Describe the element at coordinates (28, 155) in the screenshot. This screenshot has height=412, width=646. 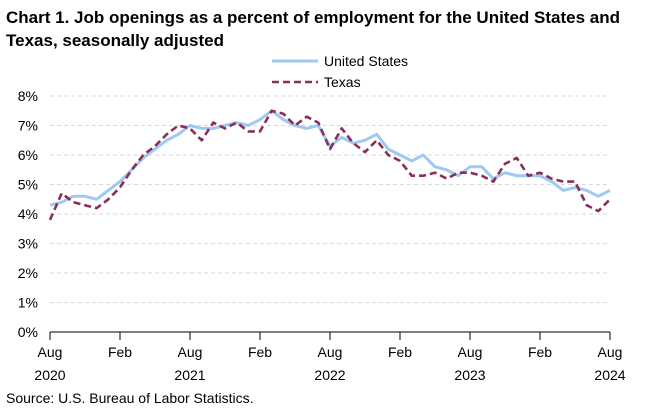
I see `y-tick-label: 6%` at that location.